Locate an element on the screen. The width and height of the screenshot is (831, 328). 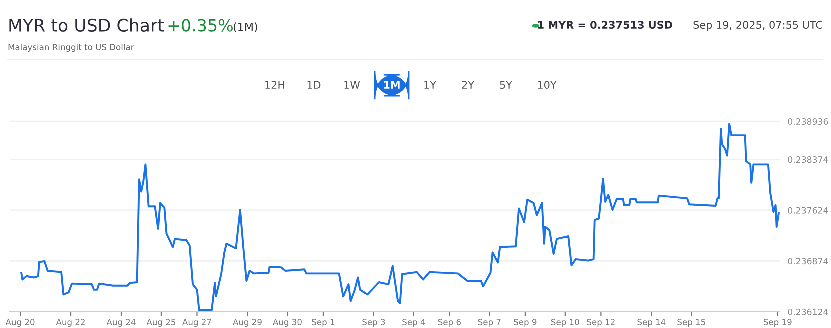
text: 1Y is located at coordinates (430, 85).